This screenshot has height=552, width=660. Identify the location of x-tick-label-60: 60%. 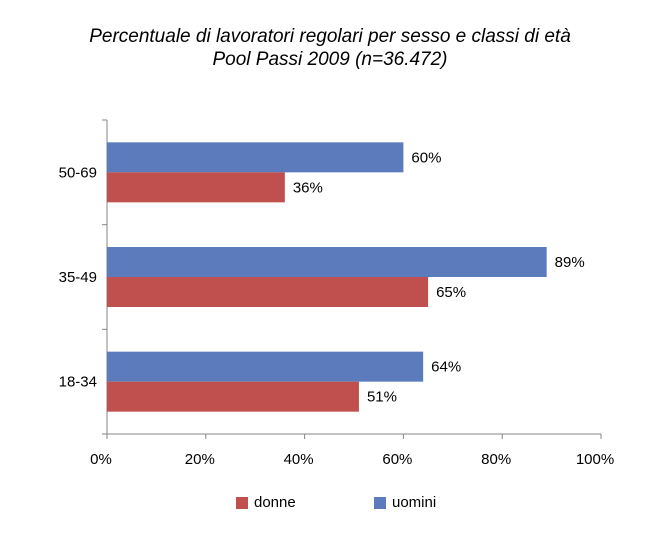
(397, 459).